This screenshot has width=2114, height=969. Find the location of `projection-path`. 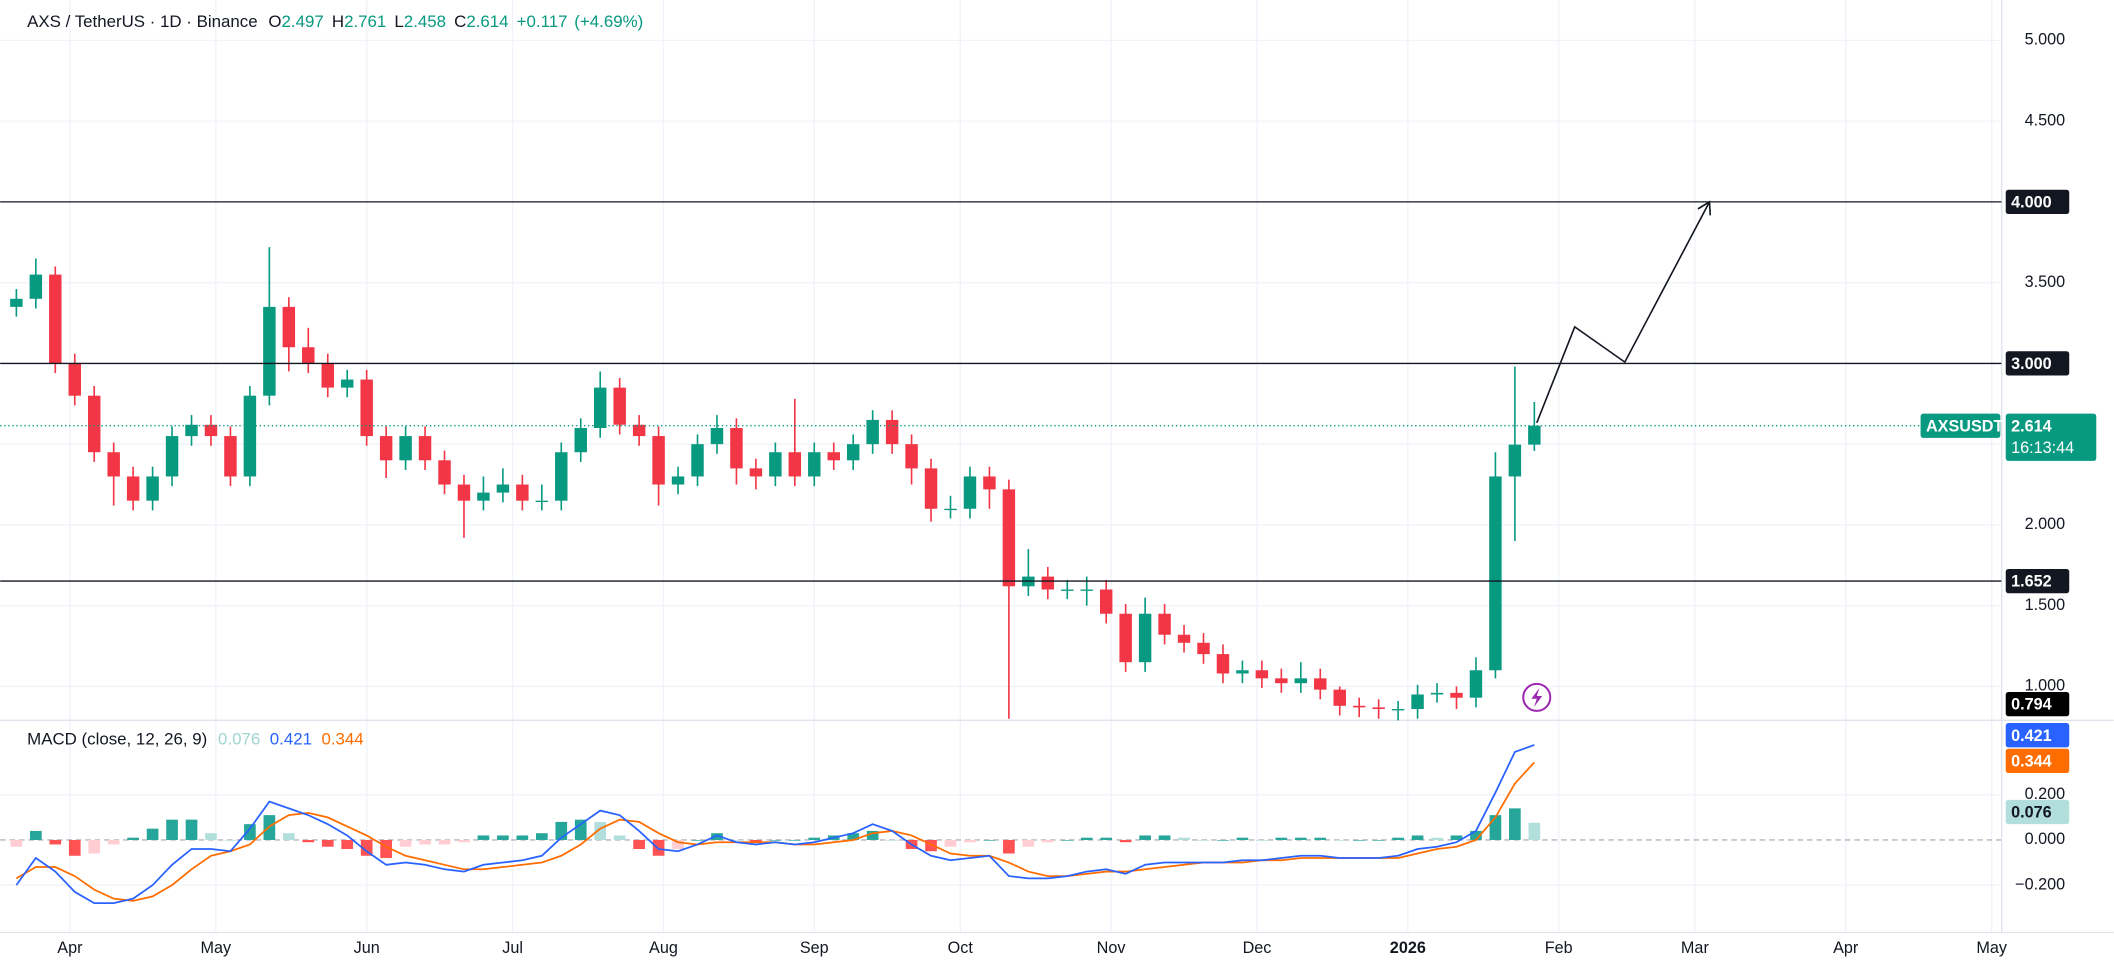

projection-path is located at coordinates (1623, 312).